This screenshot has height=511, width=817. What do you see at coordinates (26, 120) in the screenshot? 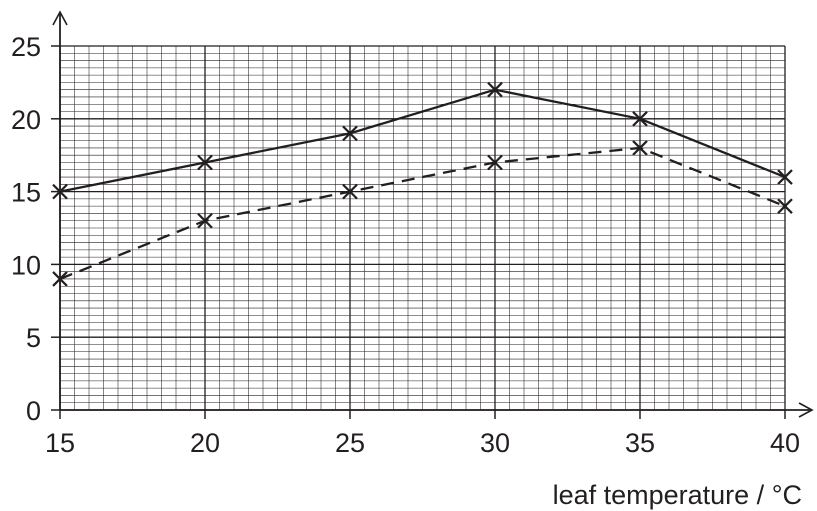
I see `y-tick-label: 20` at bounding box center [26, 120].